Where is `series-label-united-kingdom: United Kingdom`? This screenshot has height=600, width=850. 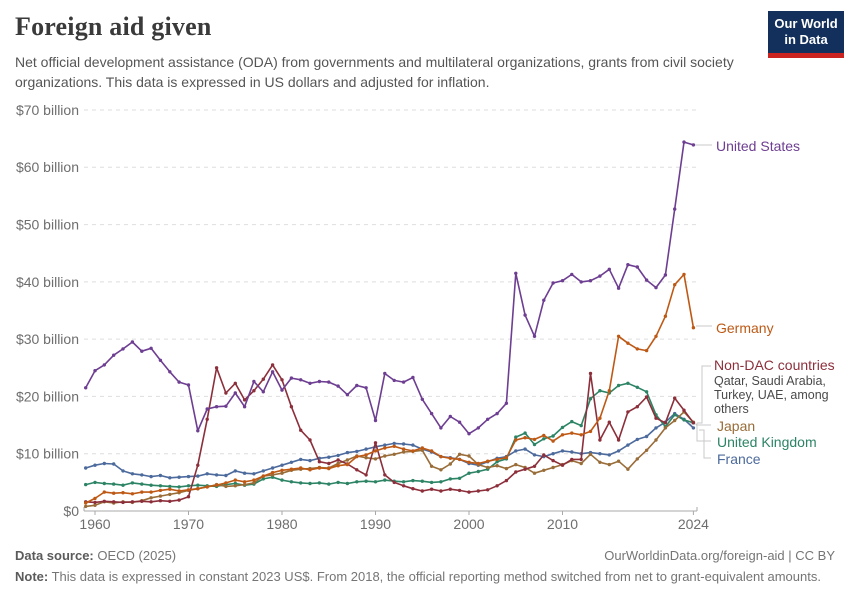
series-label-united-kingdom: United Kingdom is located at coordinates (767, 442).